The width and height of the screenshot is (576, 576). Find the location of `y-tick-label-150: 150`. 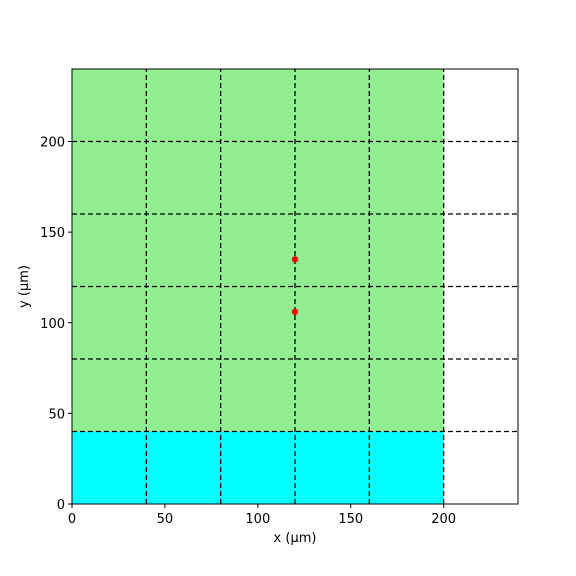

y-tick-label-150: 150 is located at coordinates (52, 233).